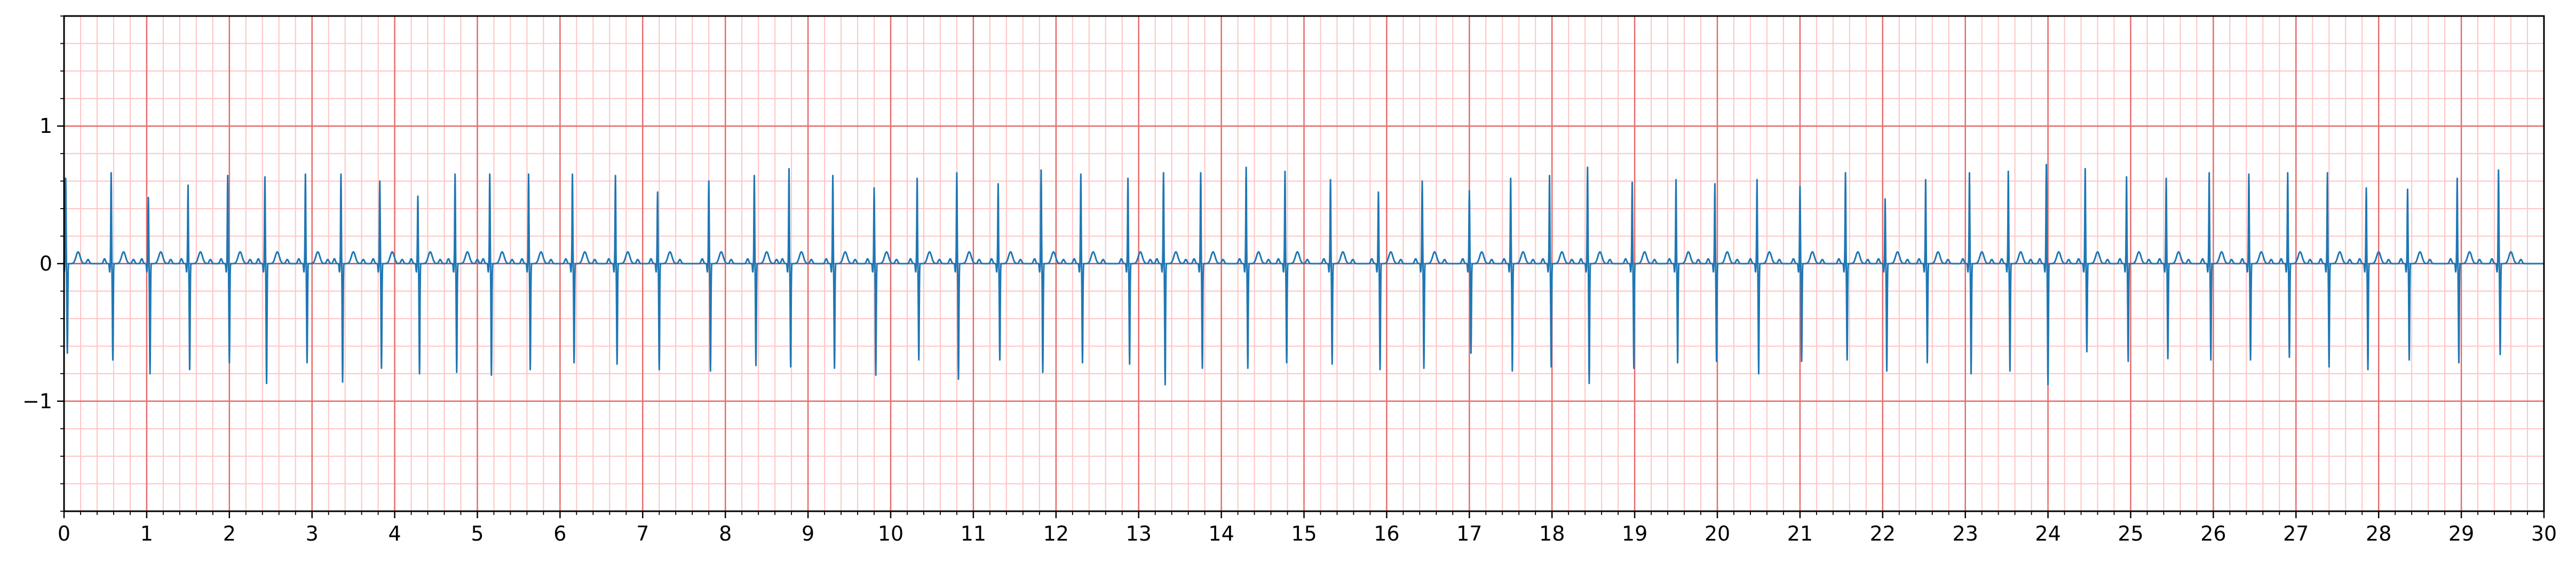 The image size is (2576, 563). I want to click on x-tick-label: 27, so click(2296, 533).